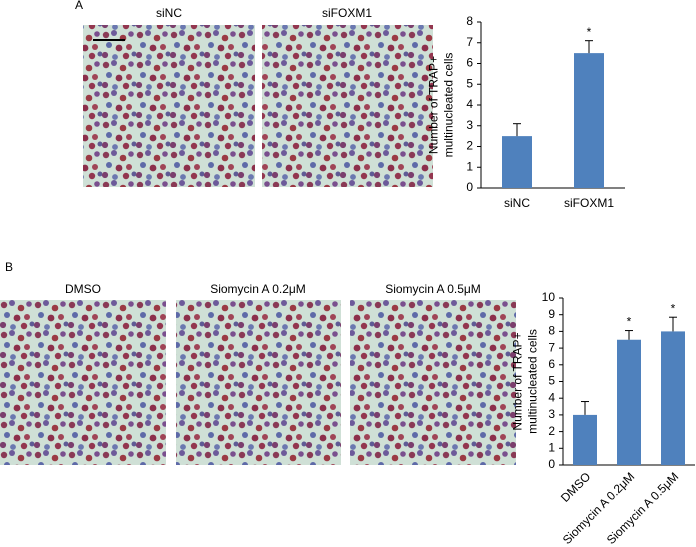 The width and height of the screenshot is (696, 547). I want to click on x-tick-label: siNC, so click(517, 203).